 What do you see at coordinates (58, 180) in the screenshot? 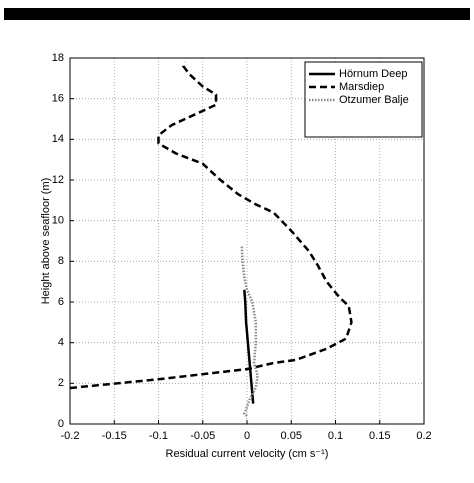
I see `y-tick-label: 12` at bounding box center [58, 180].